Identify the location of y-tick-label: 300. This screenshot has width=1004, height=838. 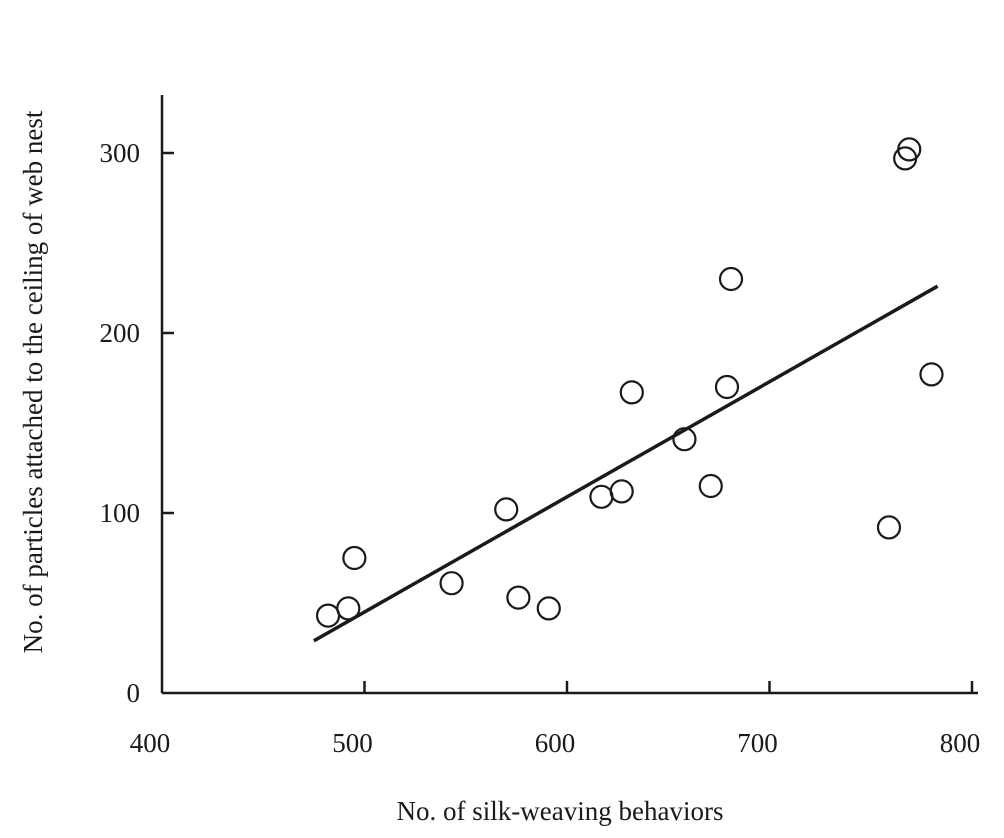
(120, 153).